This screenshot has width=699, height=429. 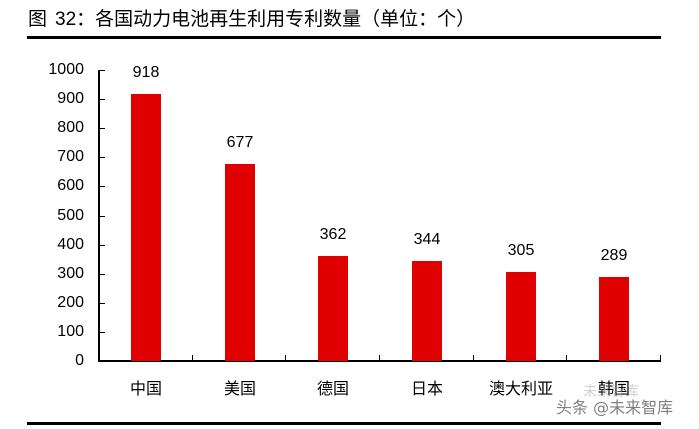 What do you see at coordinates (333, 234) in the screenshot?
I see `data-label: 362` at bounding box center [333, 234].